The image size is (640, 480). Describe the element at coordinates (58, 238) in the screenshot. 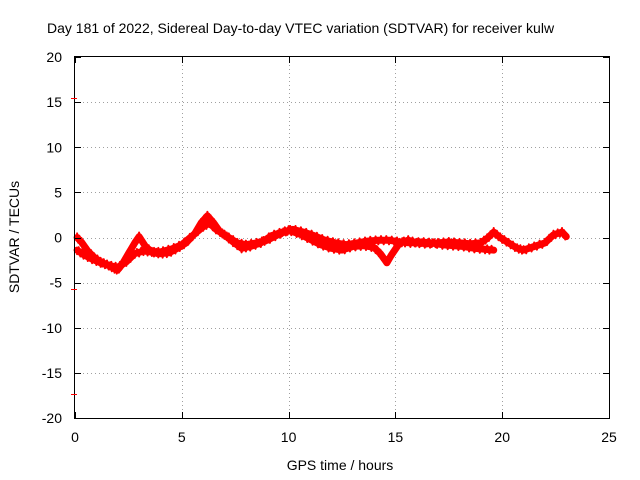

I see `y-tick-label: 0` at that location.